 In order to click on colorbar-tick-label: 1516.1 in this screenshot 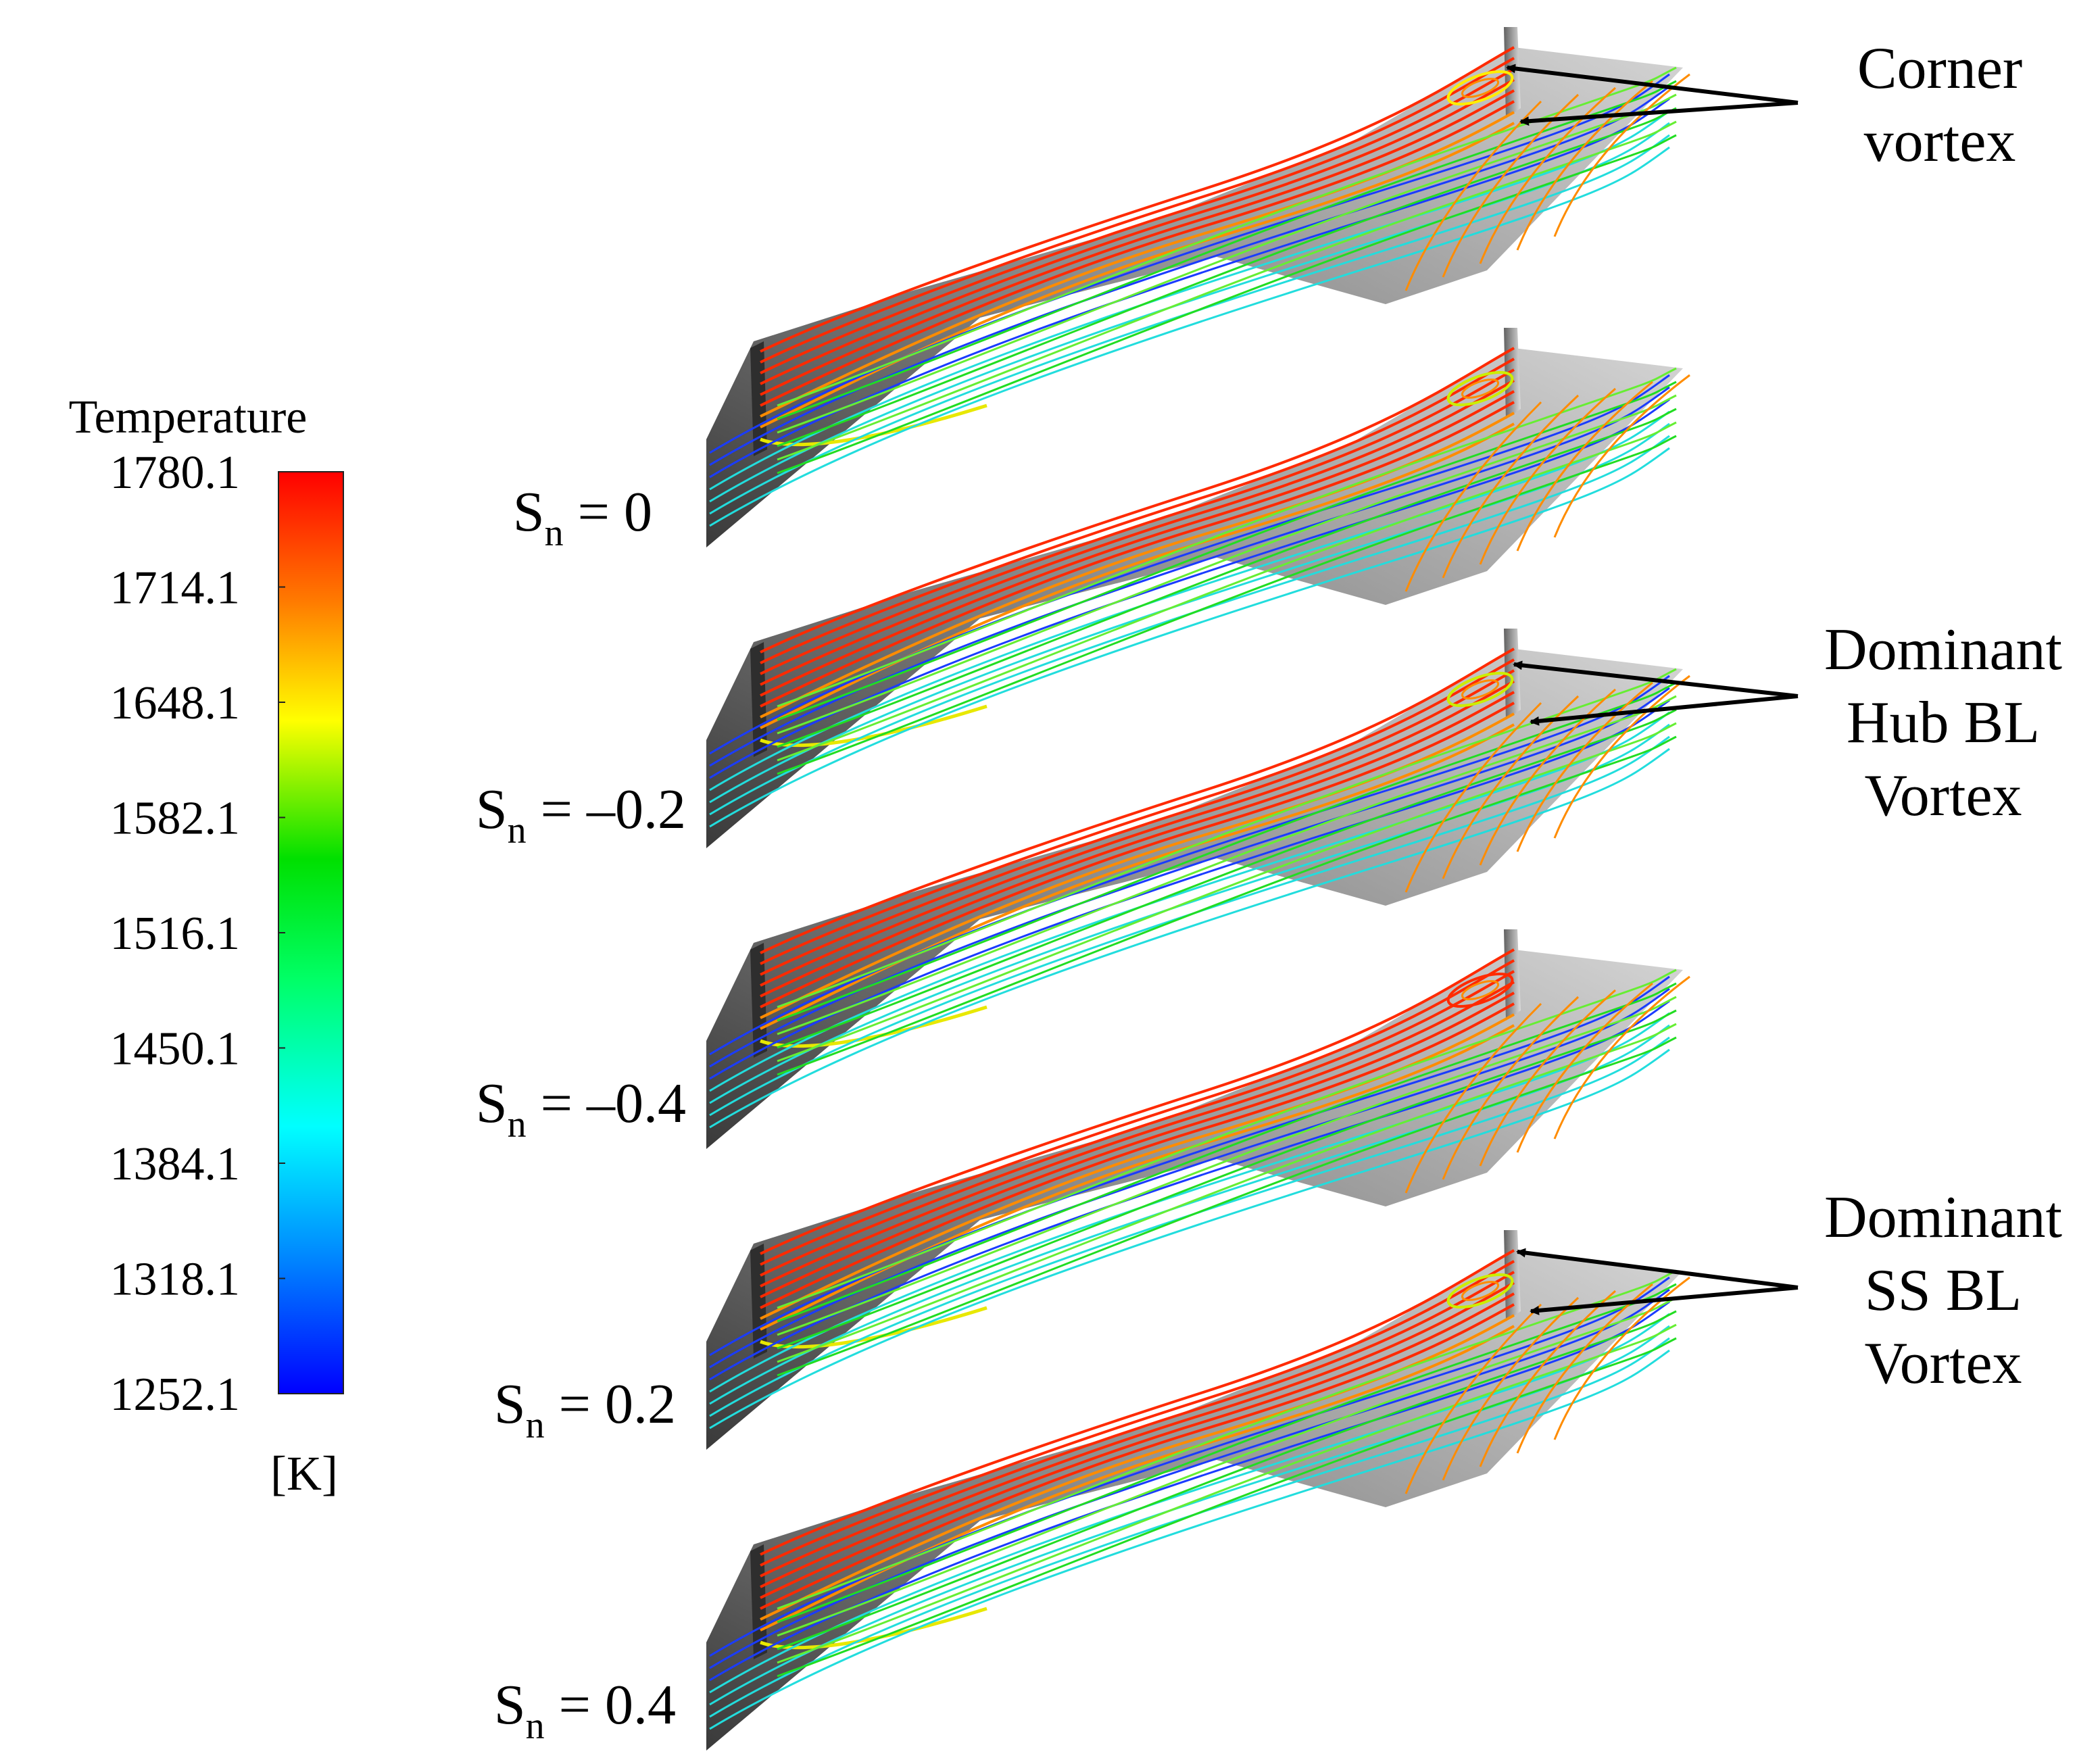, I will do `click(175, 934)`.